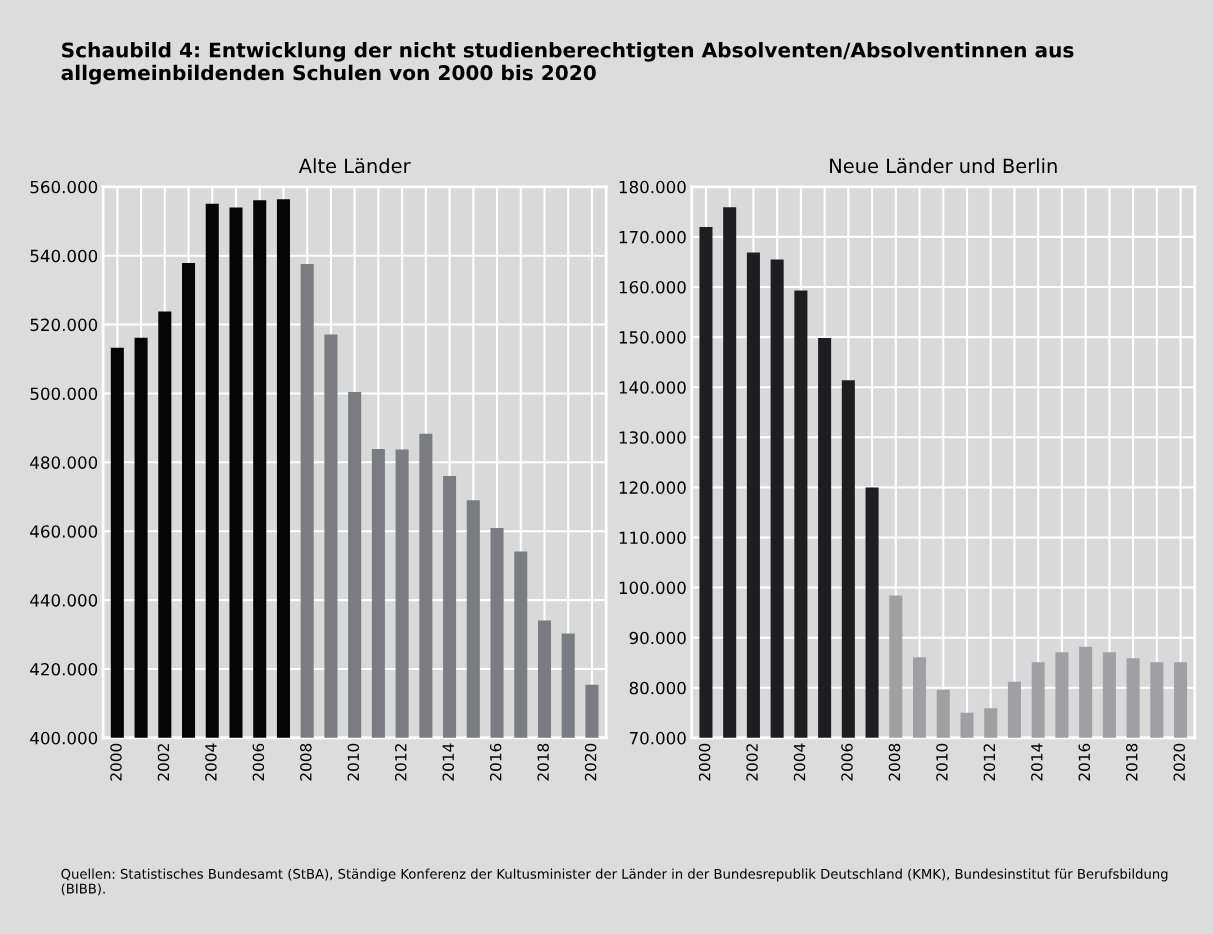 The height and width of the screenshot is (934, 1213). What do you see at coordinates (64, 256) in the screenshot?
I see `y-tick-label: 540.000` at bounding box center [64, 256].